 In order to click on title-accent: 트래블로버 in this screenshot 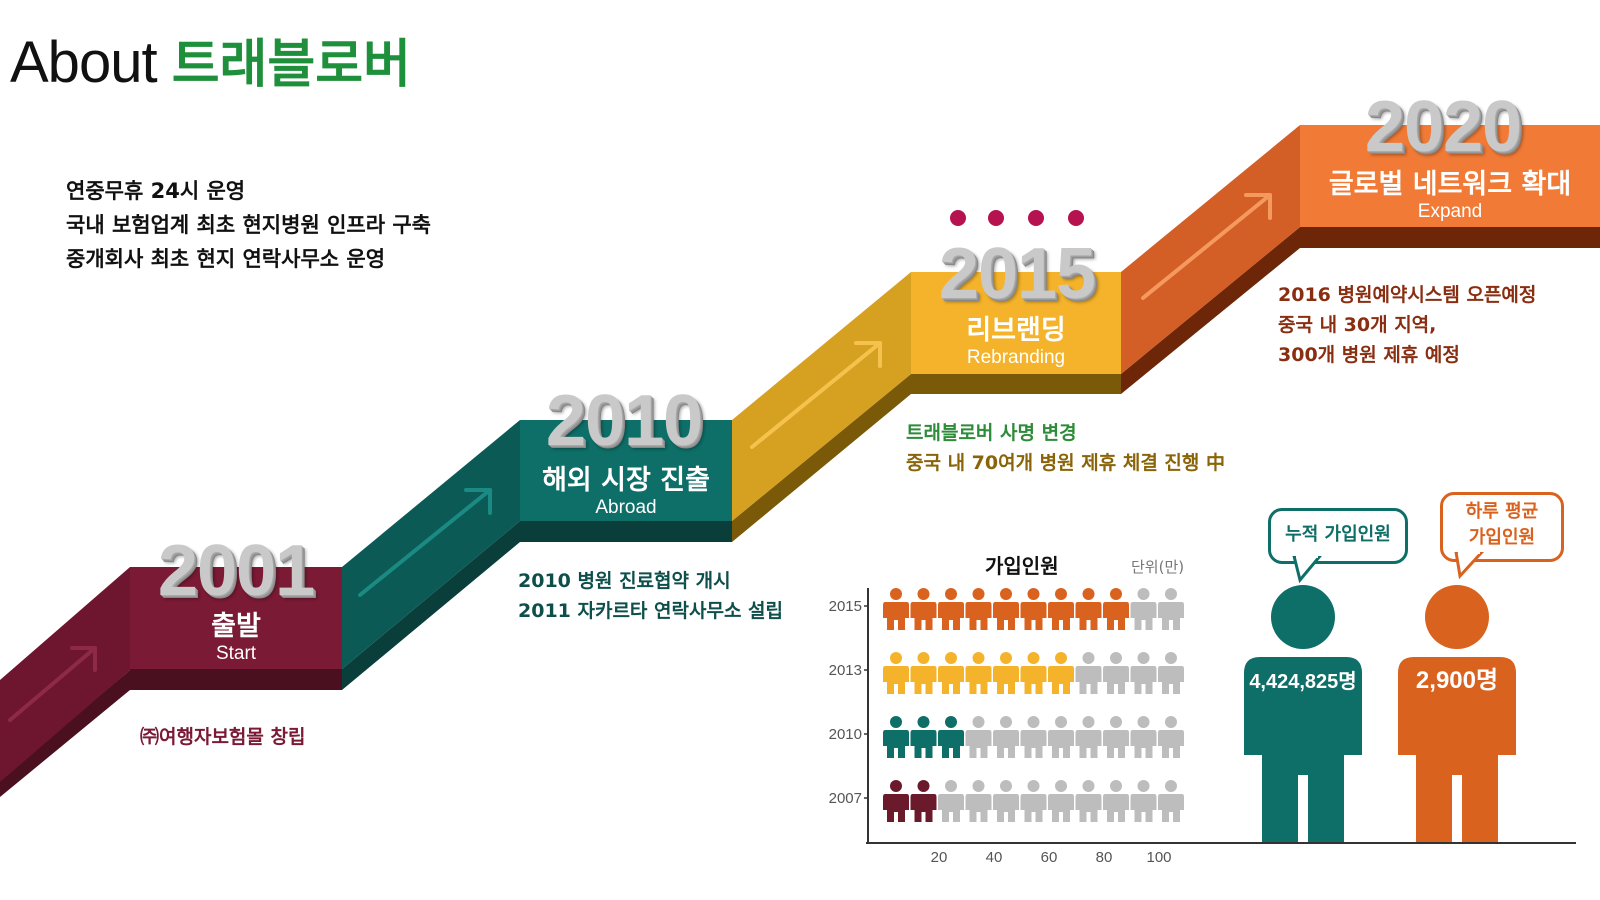, I will do `click(291, 65)`.